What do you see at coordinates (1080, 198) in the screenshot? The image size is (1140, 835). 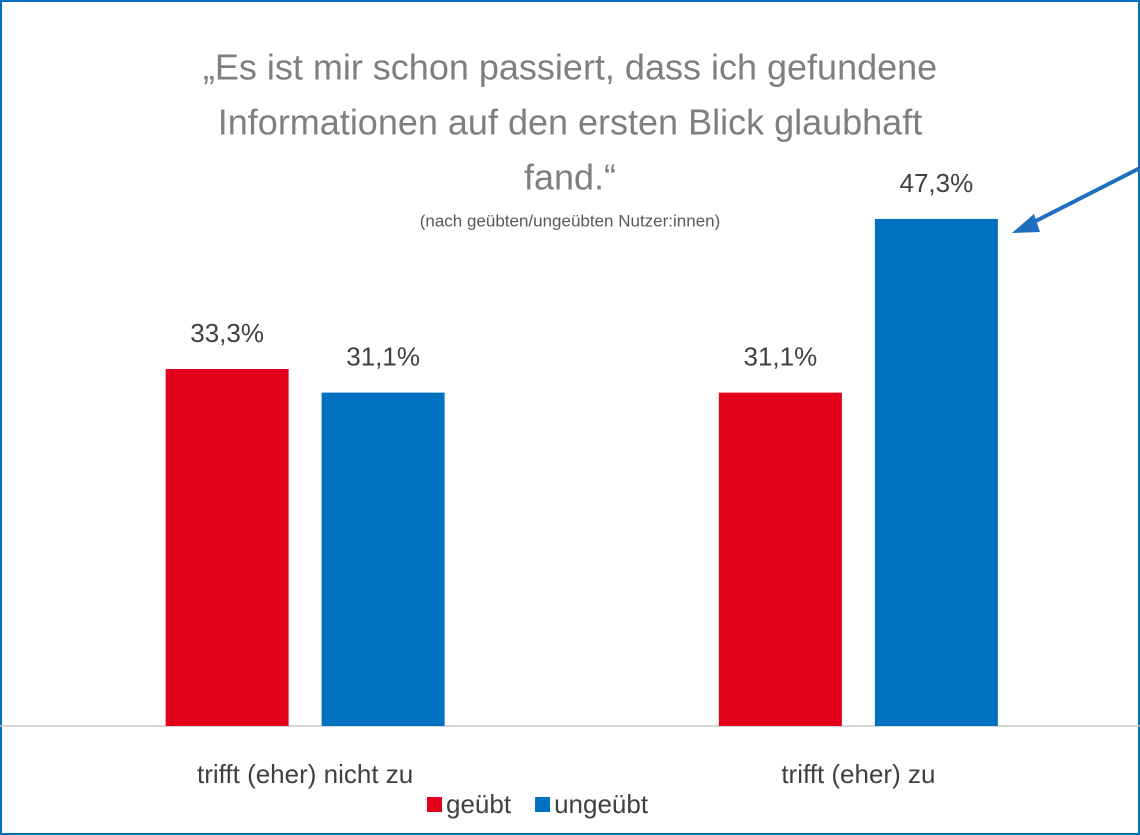 I see `arrow-line` at bounding box center [1080, 198].